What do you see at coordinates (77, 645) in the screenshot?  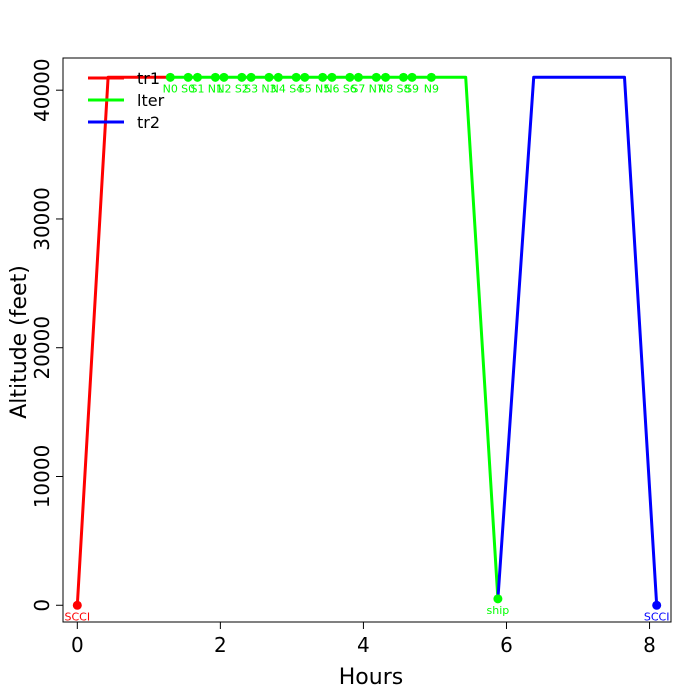 I see `x-tick-label: 0` at bounding box center [77, 645].